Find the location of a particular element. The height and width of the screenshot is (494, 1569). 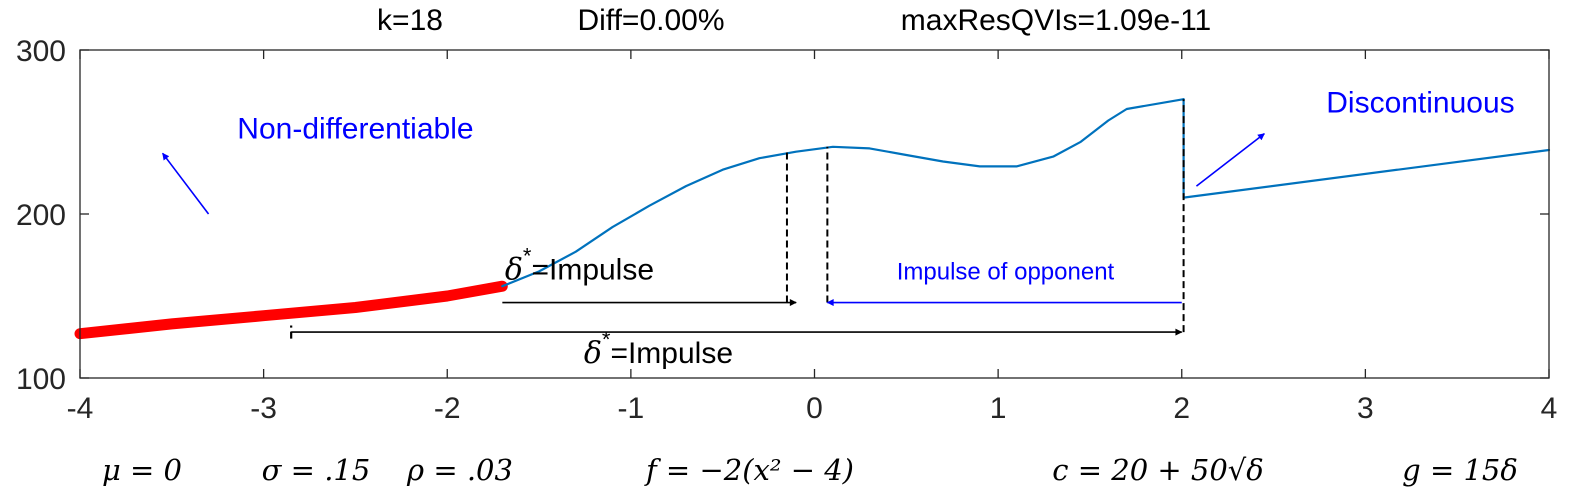

title-part-1: Diff=0.00% is located at coordinates (650, 20).